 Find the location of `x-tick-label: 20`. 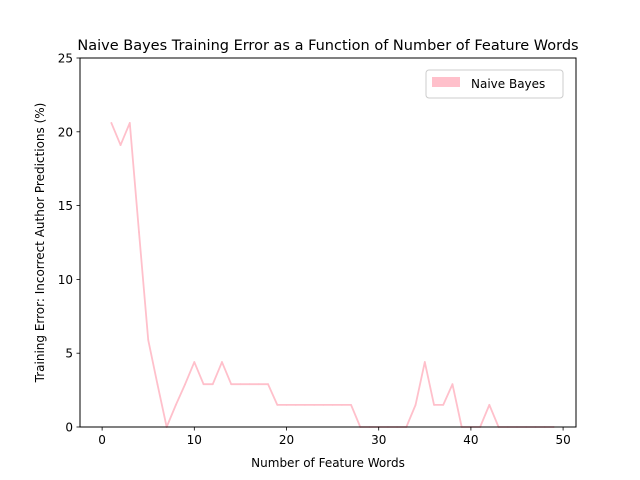

x-tick-label: 20 is located at coordinates (286, 440).